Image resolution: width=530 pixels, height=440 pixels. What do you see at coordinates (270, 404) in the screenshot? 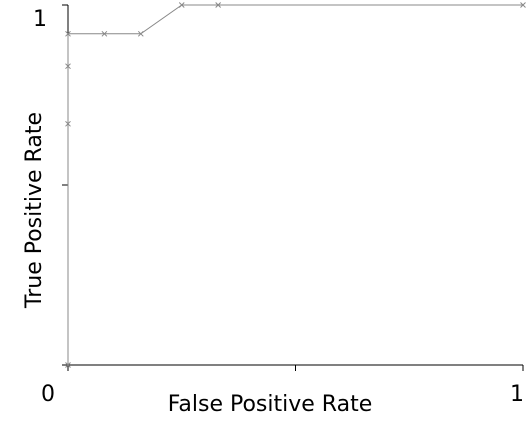
I see `x-axis-label: False Positive Rate` at bounding box center [270, 404].